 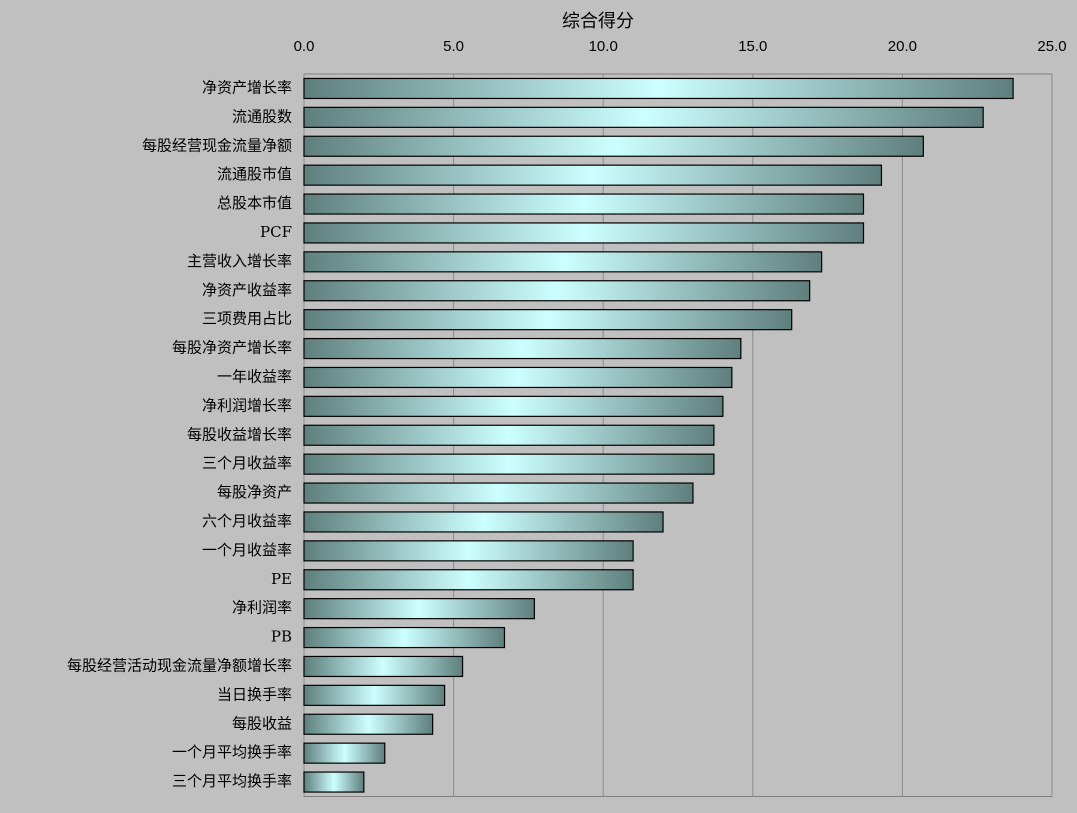 What do you see at coordinates (281, 579) in the screenshot?
I see `y-tick-label: PE` at bounding box center [281, 579].